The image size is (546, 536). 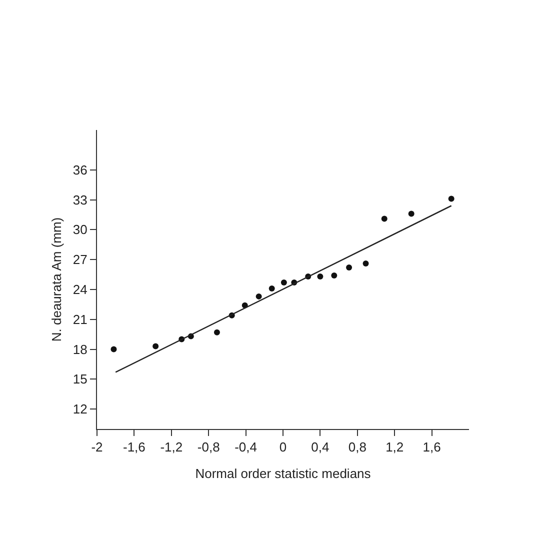 I want to click on y-tick-label: 30, so click(x=80, y=230).